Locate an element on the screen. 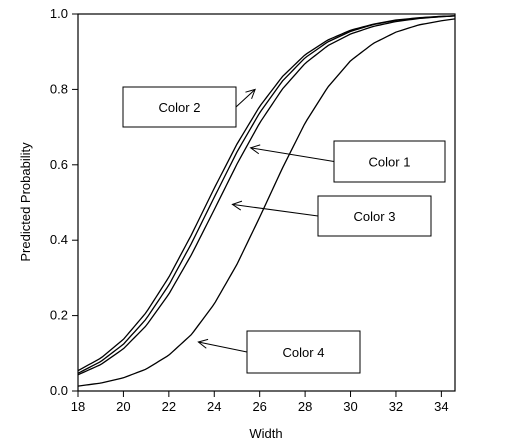 This screenshot has height=445, width=531. y-tick-label: 0.2 is located at coordinates (59, 315).